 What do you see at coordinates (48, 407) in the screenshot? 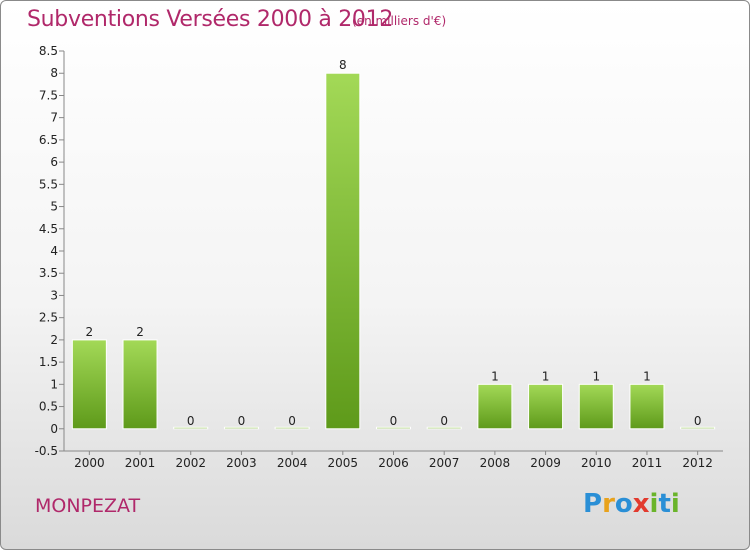
I see `y-tick-label: 0.5` at bounding box center [48, 407].